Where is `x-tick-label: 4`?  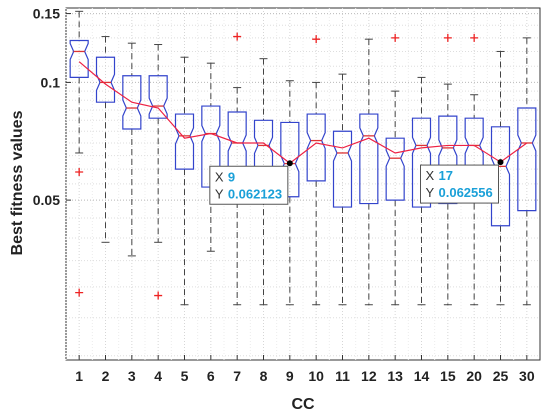 x-tick-label: 4 is located at coordinates (158, 376).